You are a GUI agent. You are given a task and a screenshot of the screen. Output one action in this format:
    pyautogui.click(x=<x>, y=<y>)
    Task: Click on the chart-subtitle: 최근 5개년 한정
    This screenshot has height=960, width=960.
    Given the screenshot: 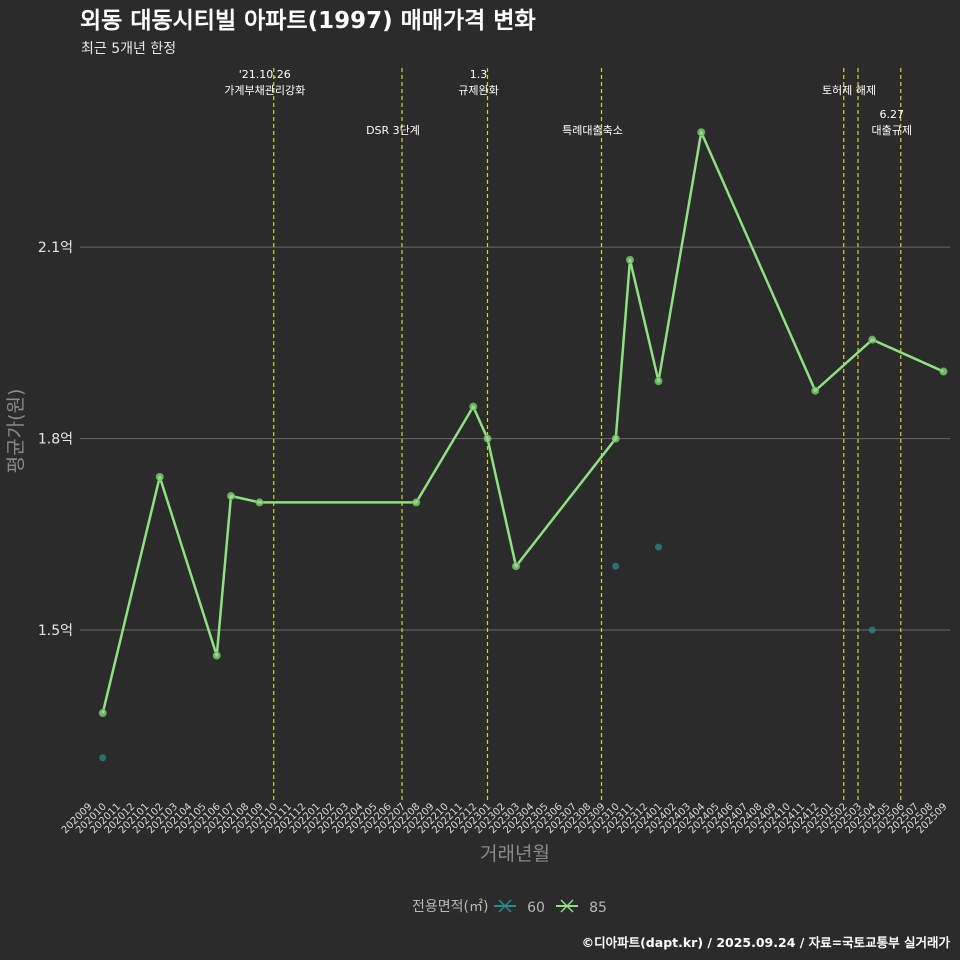 What is the action you would take?
    pyautogui.click(x=128, y=49)
    